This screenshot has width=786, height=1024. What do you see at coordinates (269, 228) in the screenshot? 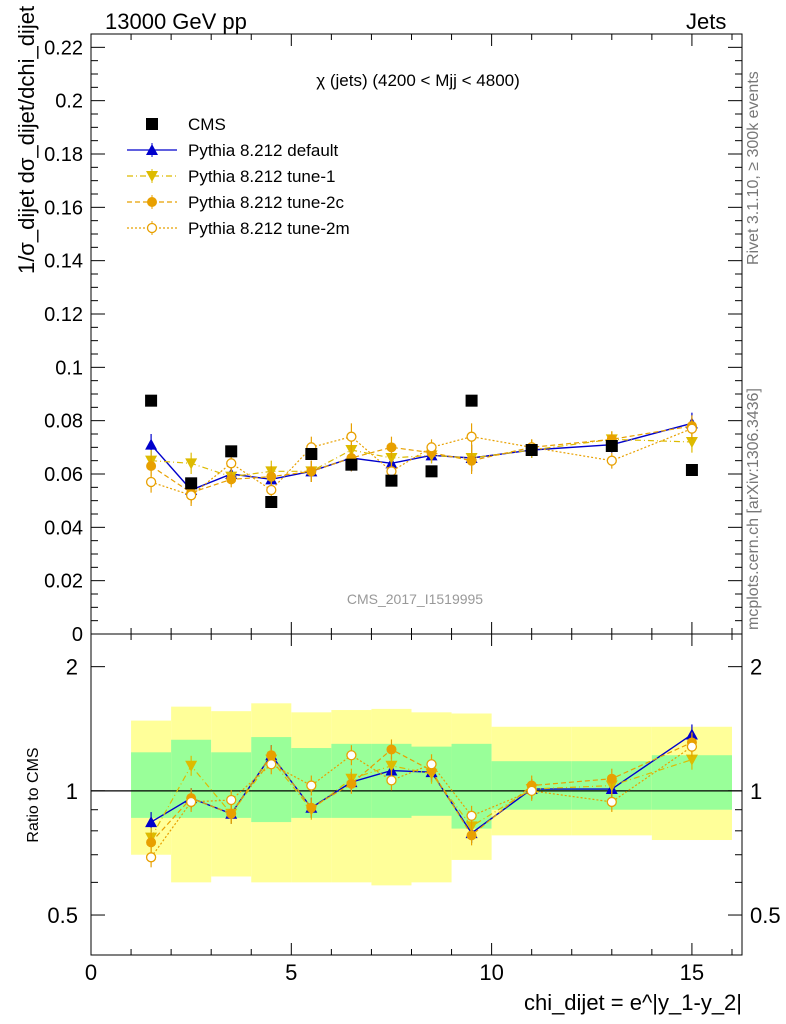
I see `legend-label-4: Pythia 8.212 tune-2m` at bounding box center [269, 228].